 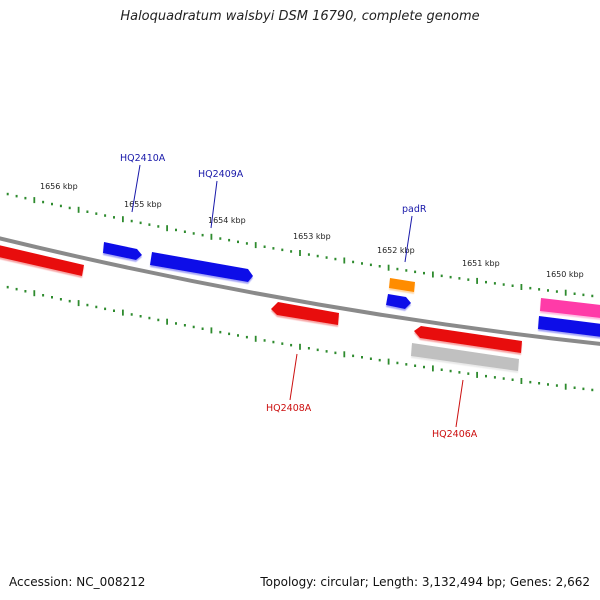 I want to click on tick-label-1650: 1650 kbp, so click(x=565, y=274).